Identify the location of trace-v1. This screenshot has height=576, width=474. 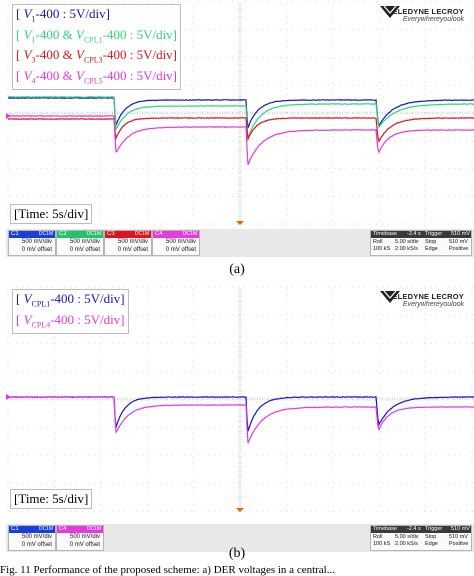
(240, 113).